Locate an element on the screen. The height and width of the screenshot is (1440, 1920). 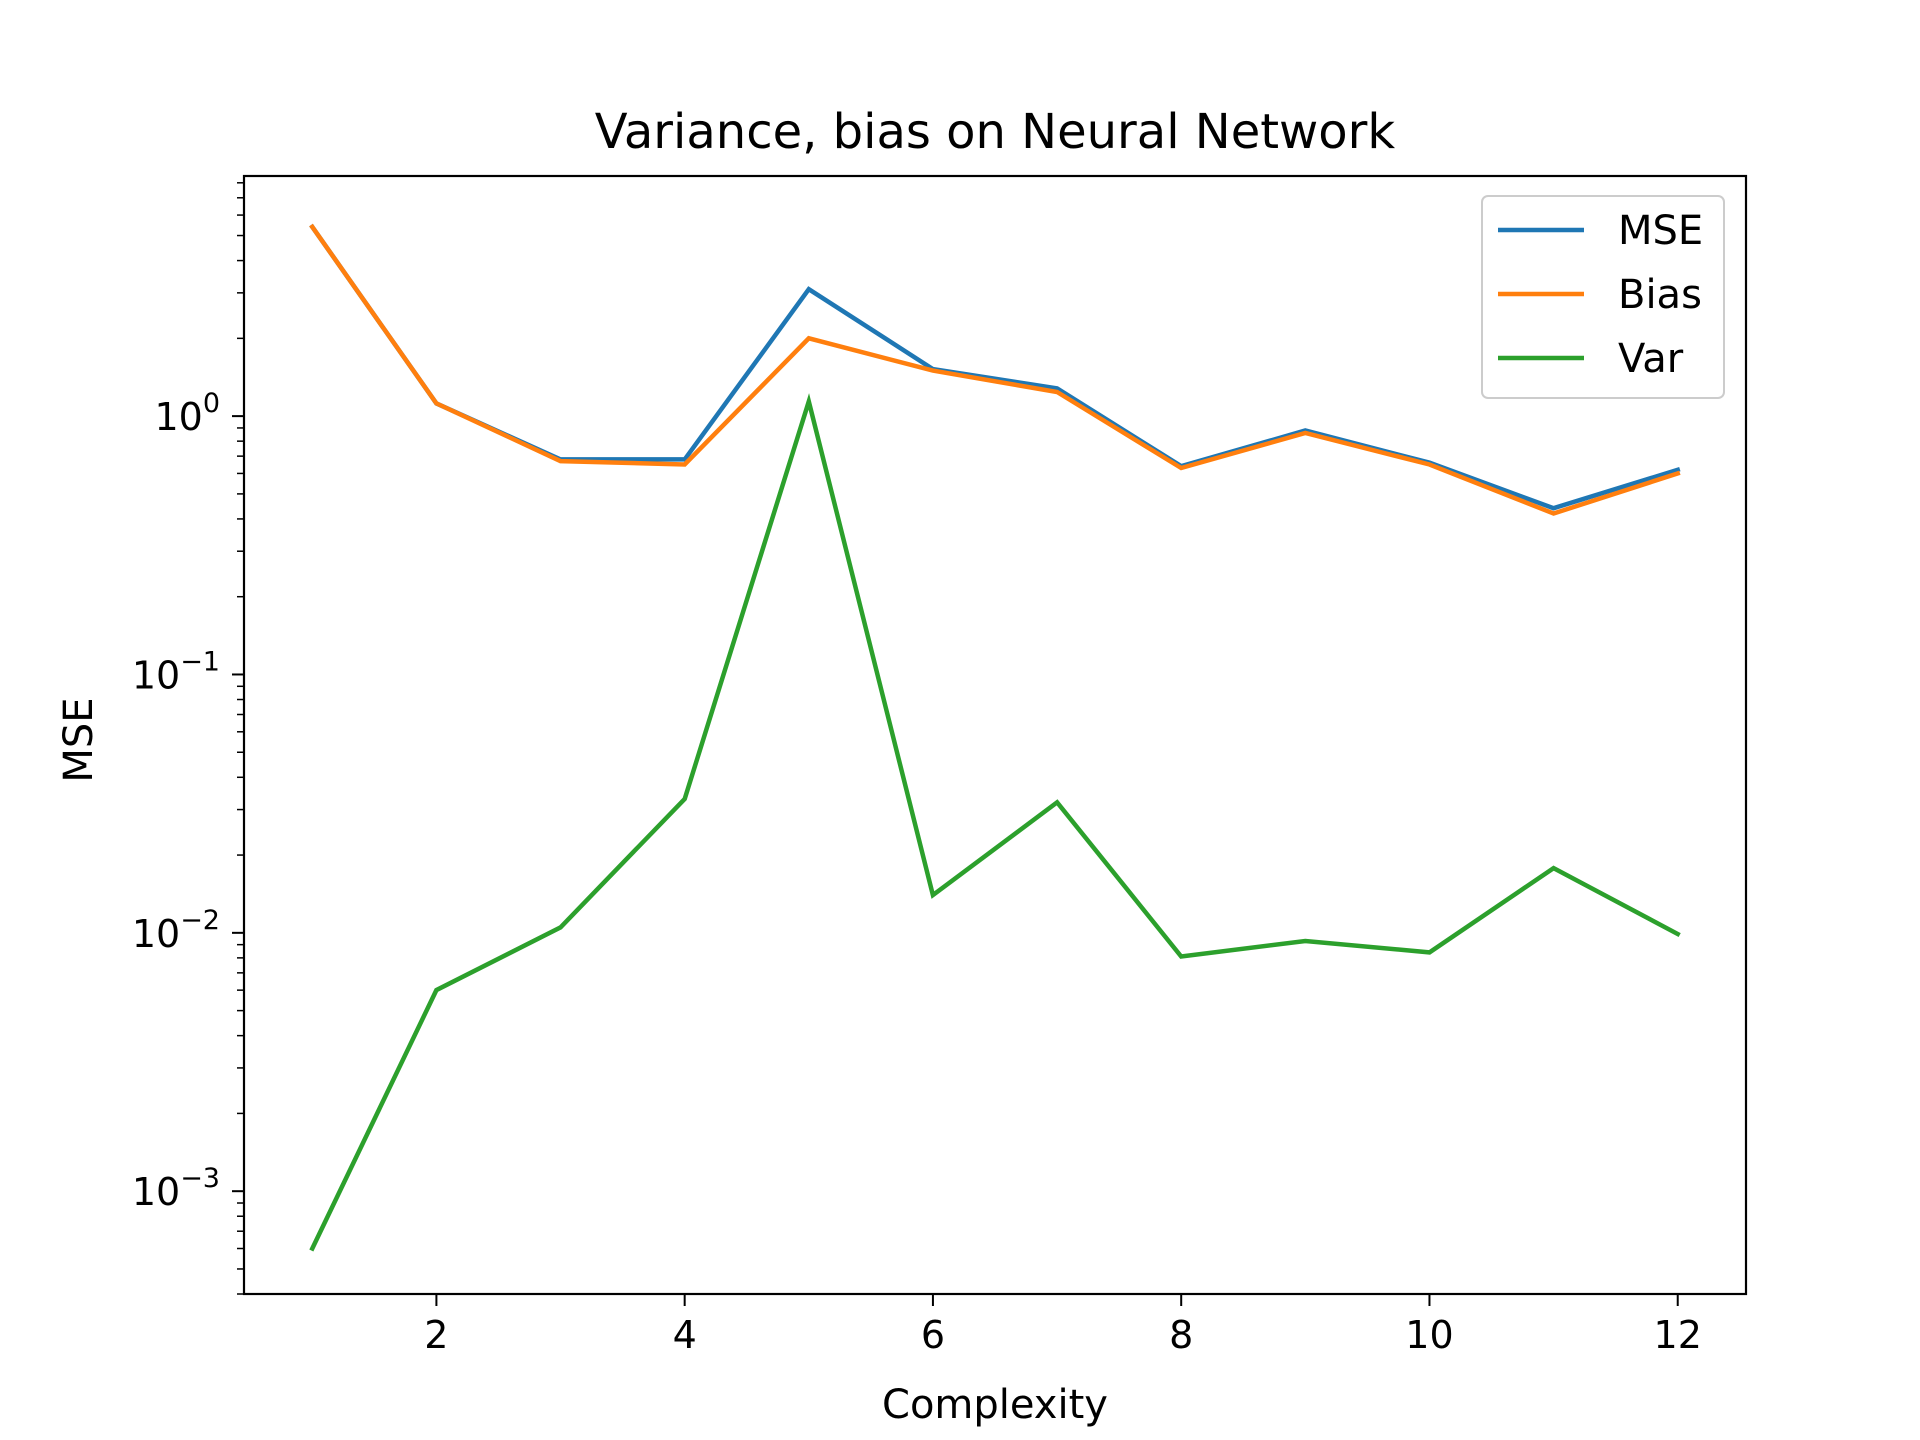
x-axis-label: Complexity is located at coordinates (995, 1405).